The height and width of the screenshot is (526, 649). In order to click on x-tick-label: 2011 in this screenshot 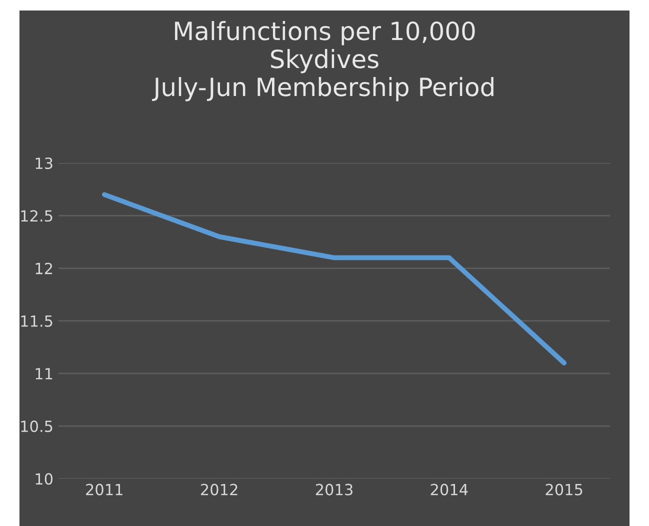, I will do `click(104, 490)`.